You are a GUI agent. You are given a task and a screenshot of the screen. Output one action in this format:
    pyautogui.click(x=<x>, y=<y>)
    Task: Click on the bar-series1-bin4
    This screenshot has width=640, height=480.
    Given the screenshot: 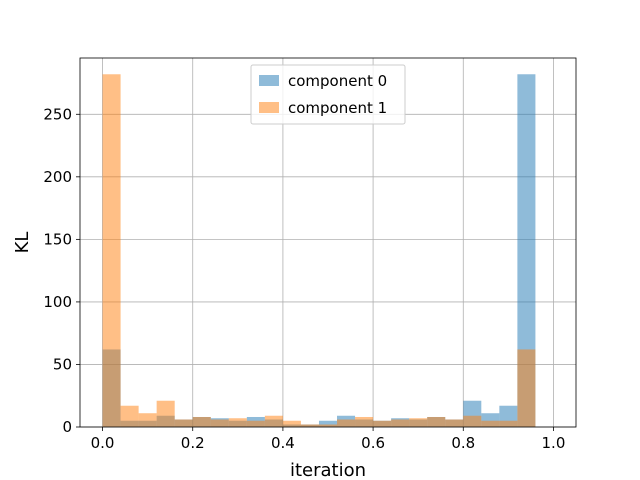 What is the action you would take?
    pyautogui.click(x=183, y=423)
    